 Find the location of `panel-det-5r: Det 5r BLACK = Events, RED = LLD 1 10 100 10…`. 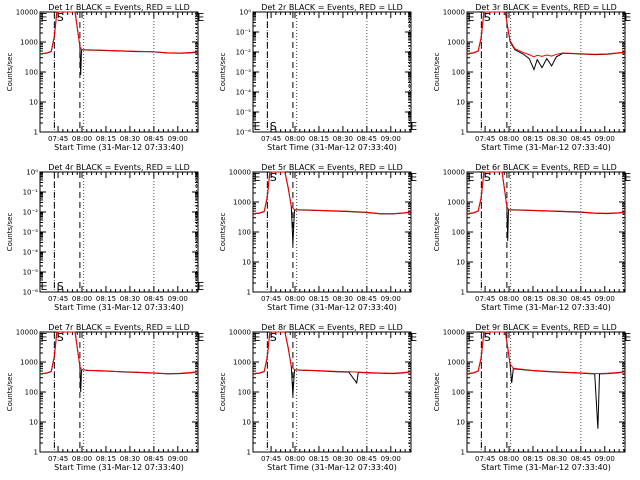

panel-det-5r: Det 5r BLACK = Events, RED = LLD 1 10 100 10… is located at coordinates (318, 237).